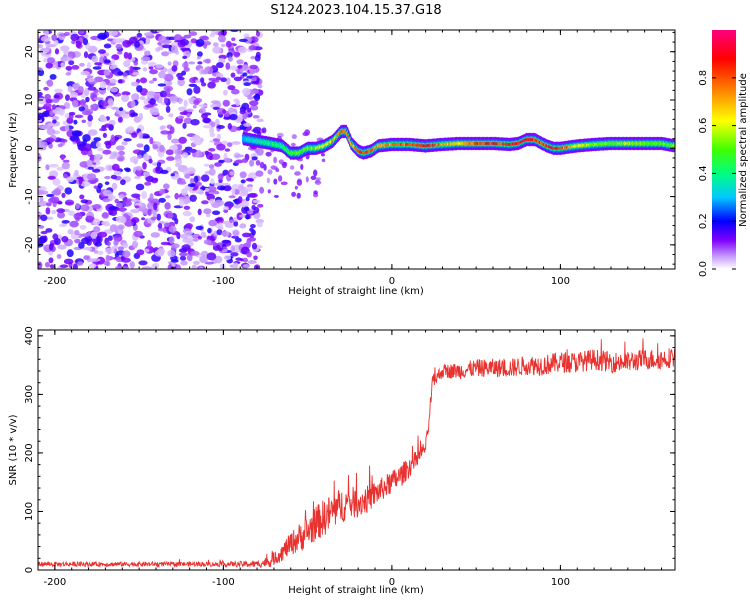  What do you see at coordinates (703, 173) in the screenshot?
I see `colorbar-tick-label: 0.4` at bounding box center [703, 173].